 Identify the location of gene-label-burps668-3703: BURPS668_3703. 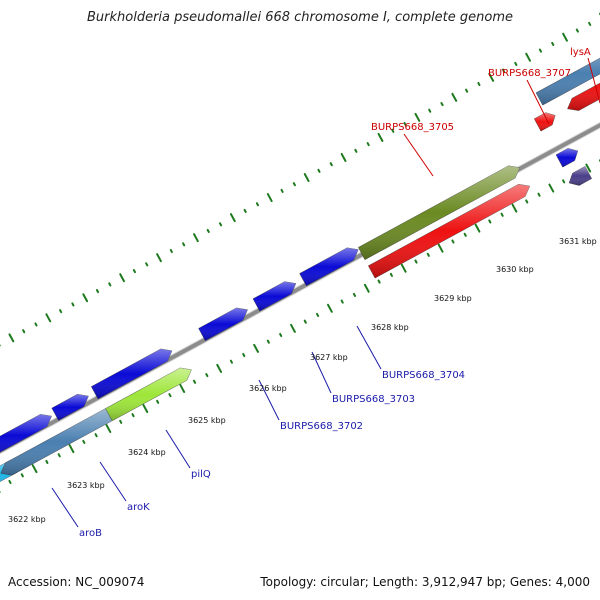
(373, 399).